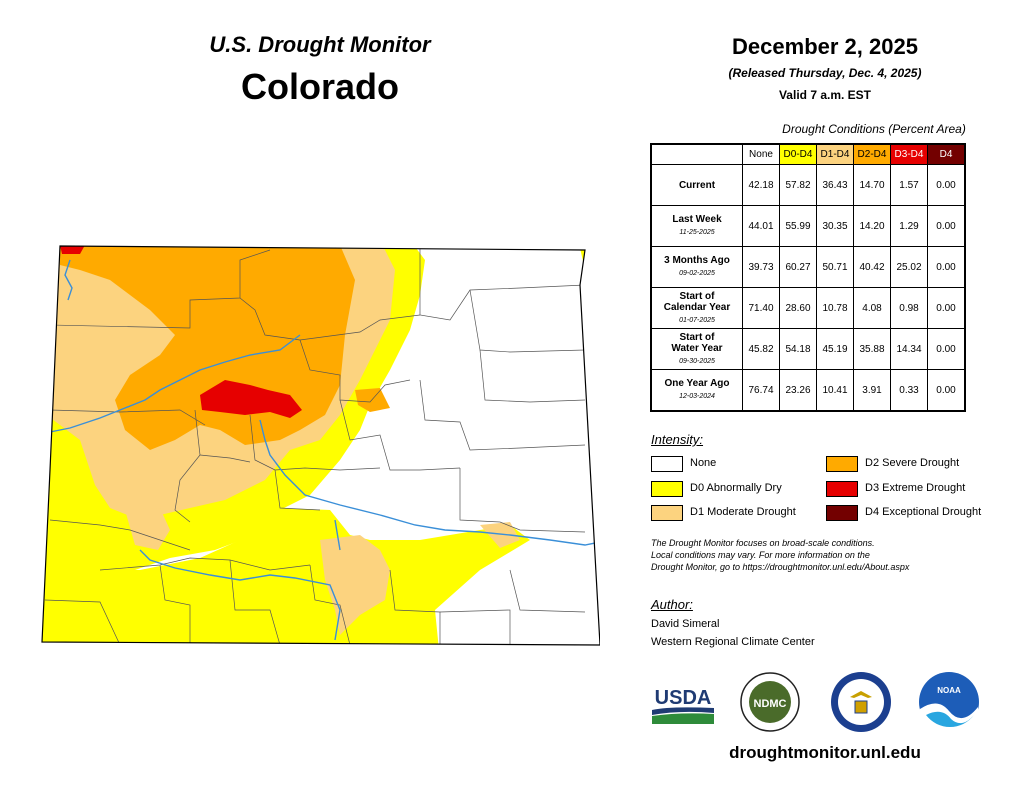 This screenshot has width=1024, height=791. I want to click on row-date: 09-02-2025, so click(697, 273).